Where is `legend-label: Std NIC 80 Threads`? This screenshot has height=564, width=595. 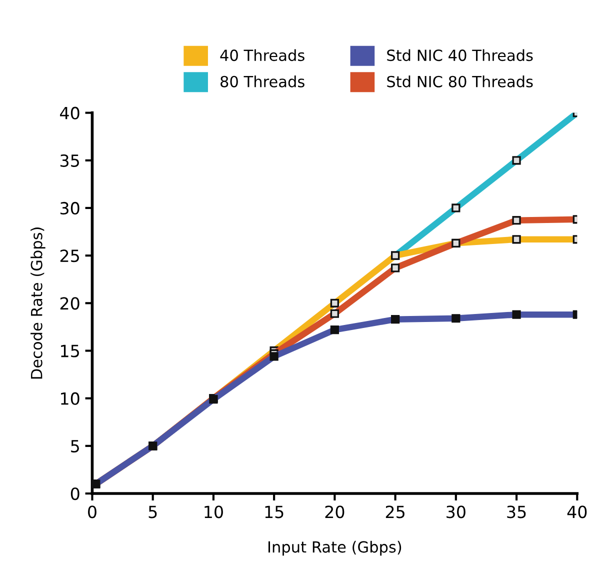
legend-label: Std NIC 80 Threads is located at coordinates (460, 82).